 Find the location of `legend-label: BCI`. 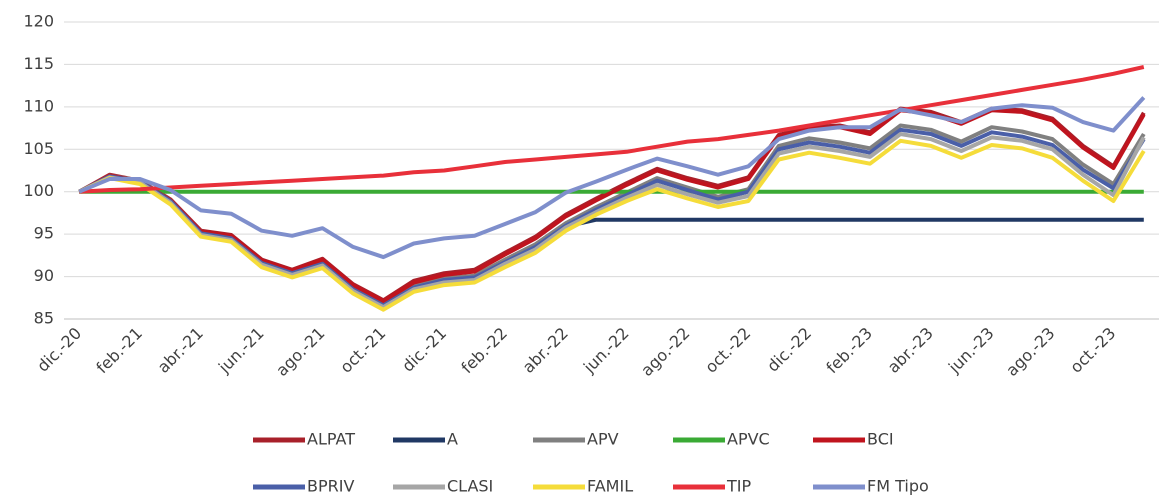

legend-label: BCI is located at coordinates (880, 439).